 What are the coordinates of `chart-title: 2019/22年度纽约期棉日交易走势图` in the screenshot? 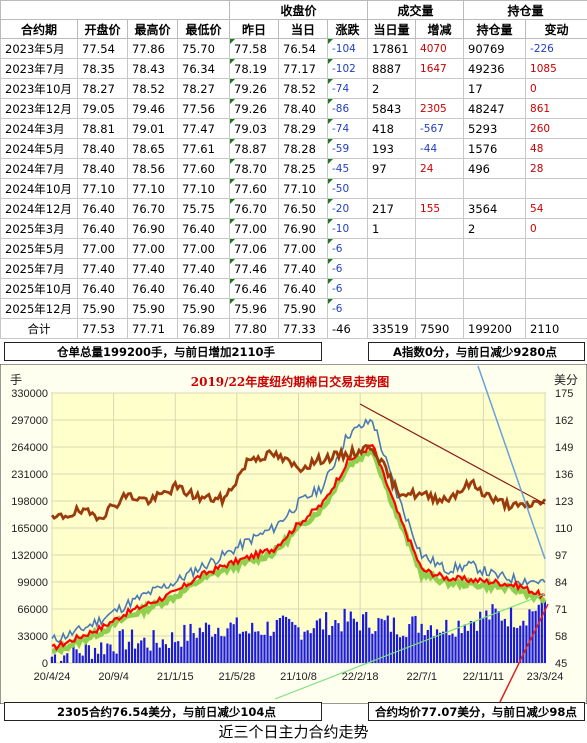 It's located at (290, 381).